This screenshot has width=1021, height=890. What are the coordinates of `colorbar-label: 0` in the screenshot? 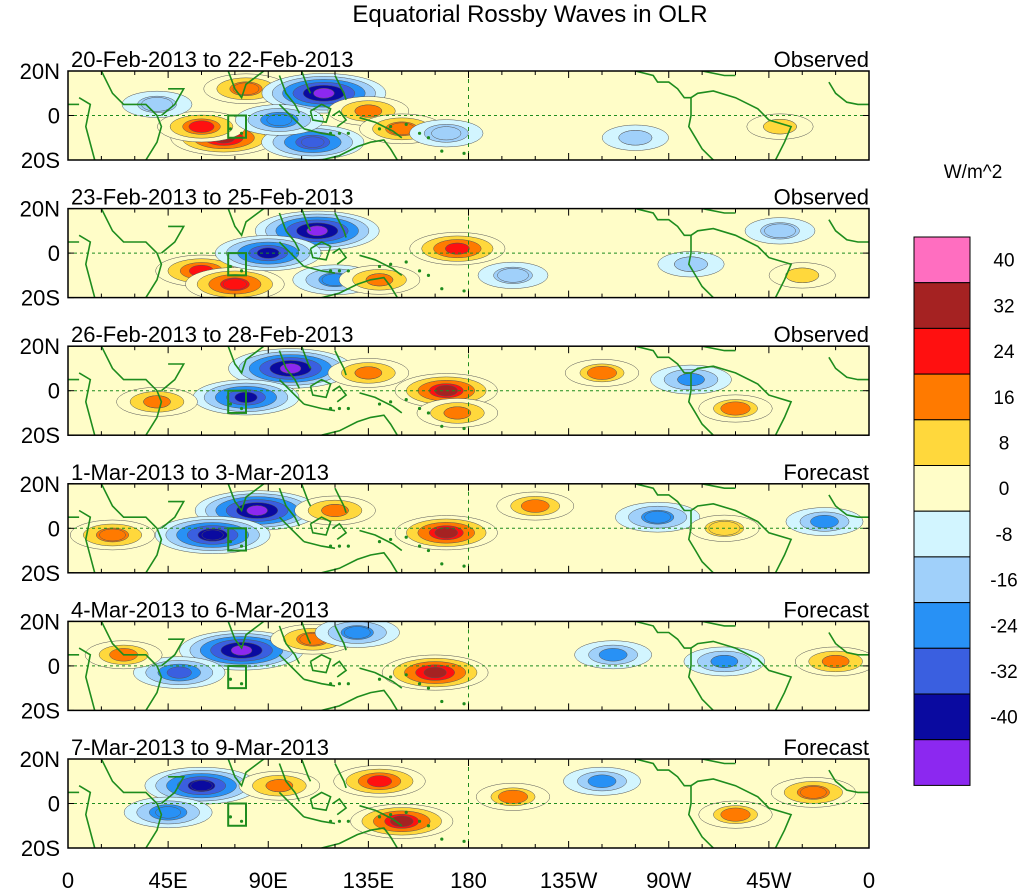 It's located at (1004, 489).